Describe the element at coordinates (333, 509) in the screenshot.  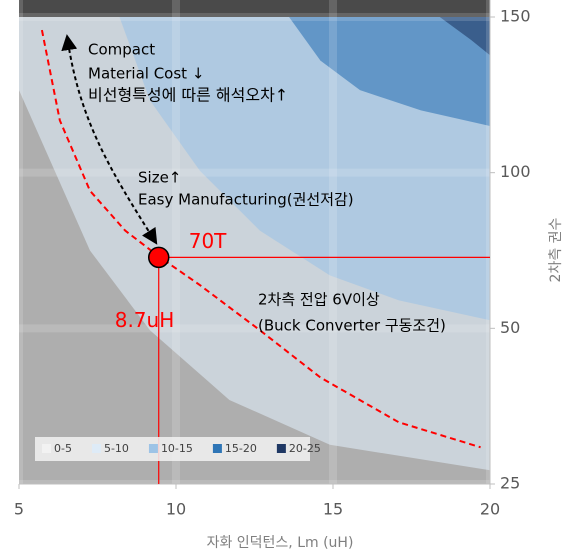
I see `x-tick-label: 15` at that location.